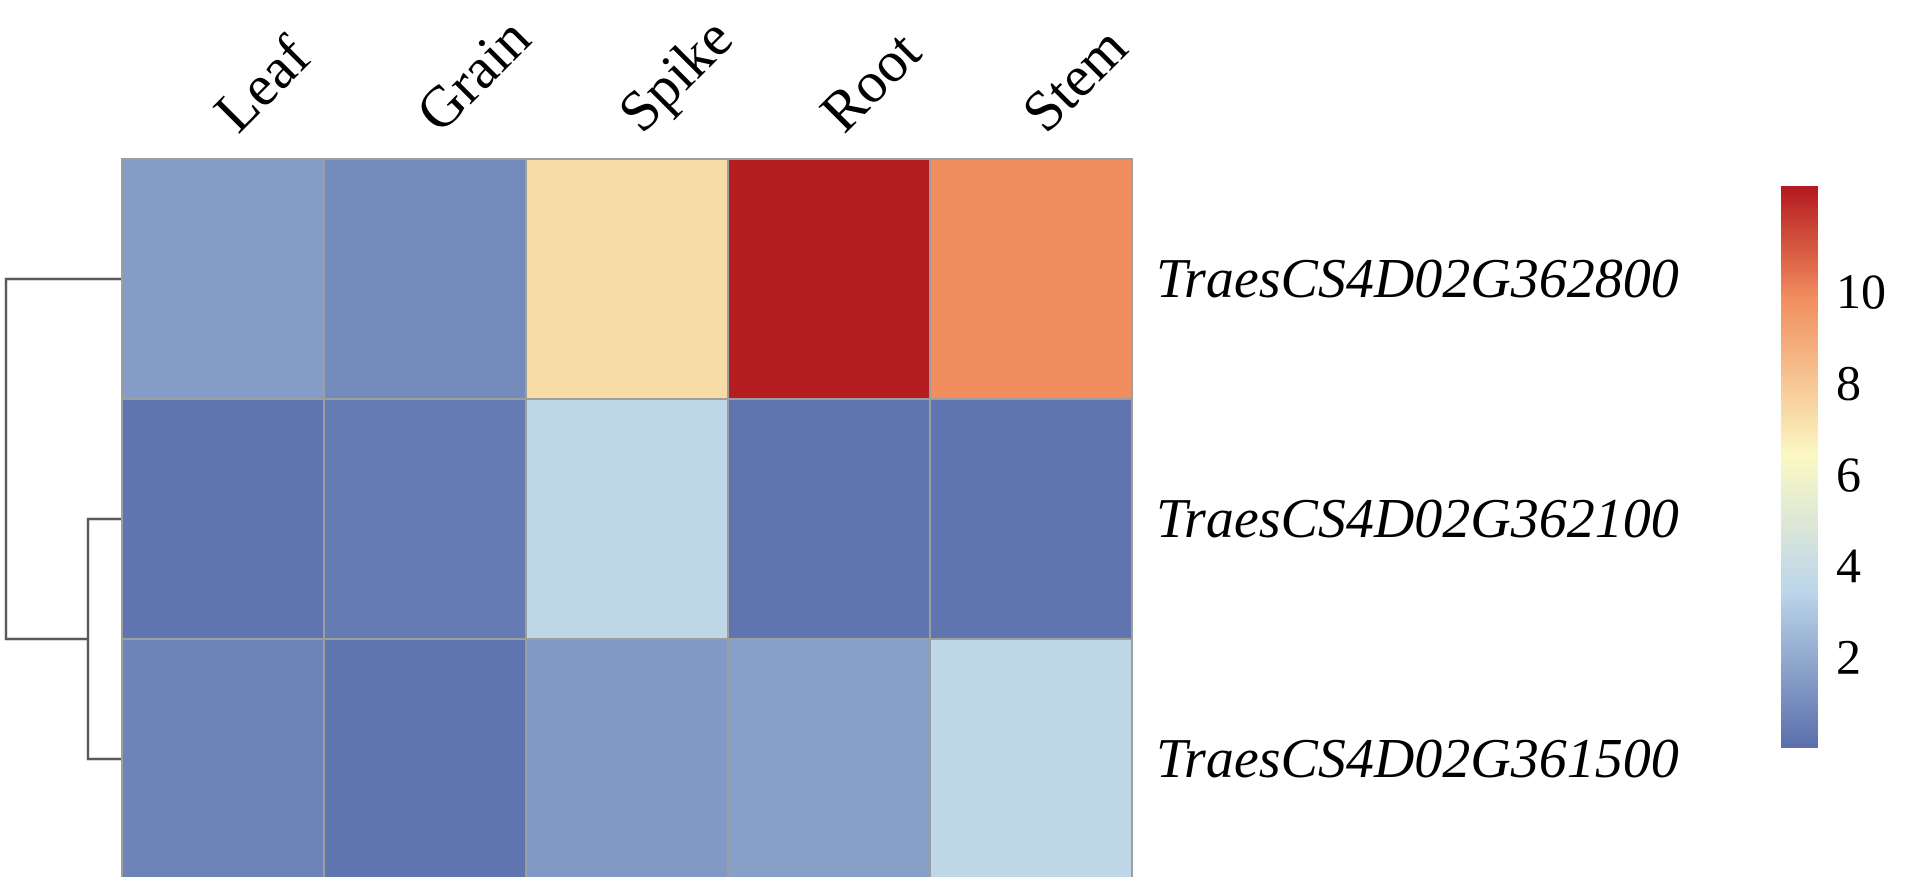  I want to click on row-label-traescs4d02g361500: TraesCS4D02G361500, so click(1417, 759).